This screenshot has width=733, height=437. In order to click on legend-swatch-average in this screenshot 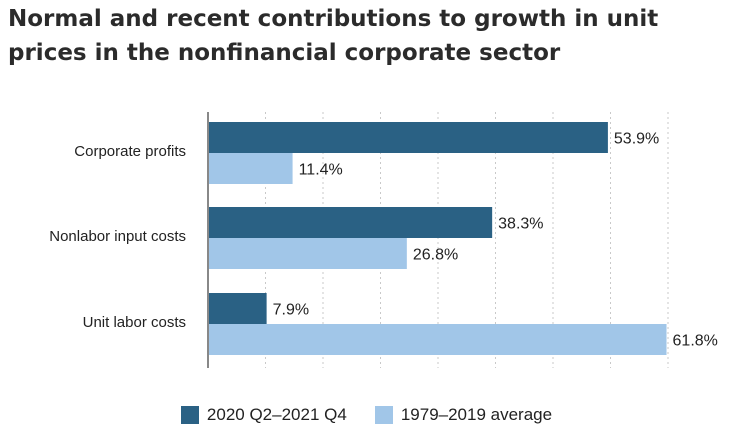, I will do `click(383, 415)`.